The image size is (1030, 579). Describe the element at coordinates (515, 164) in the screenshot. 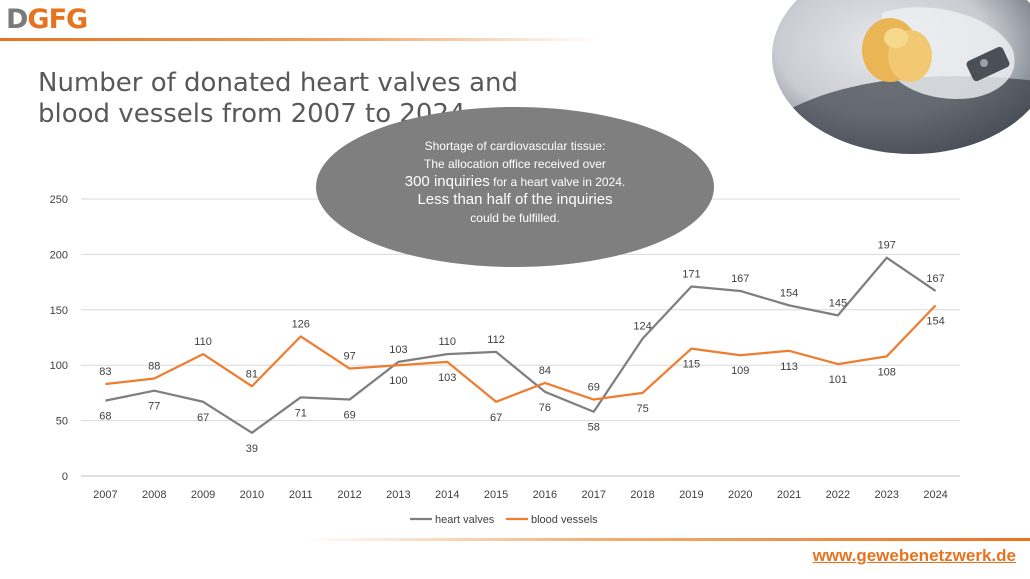

I see `callout-line-2: The allocation office received over` at that location.